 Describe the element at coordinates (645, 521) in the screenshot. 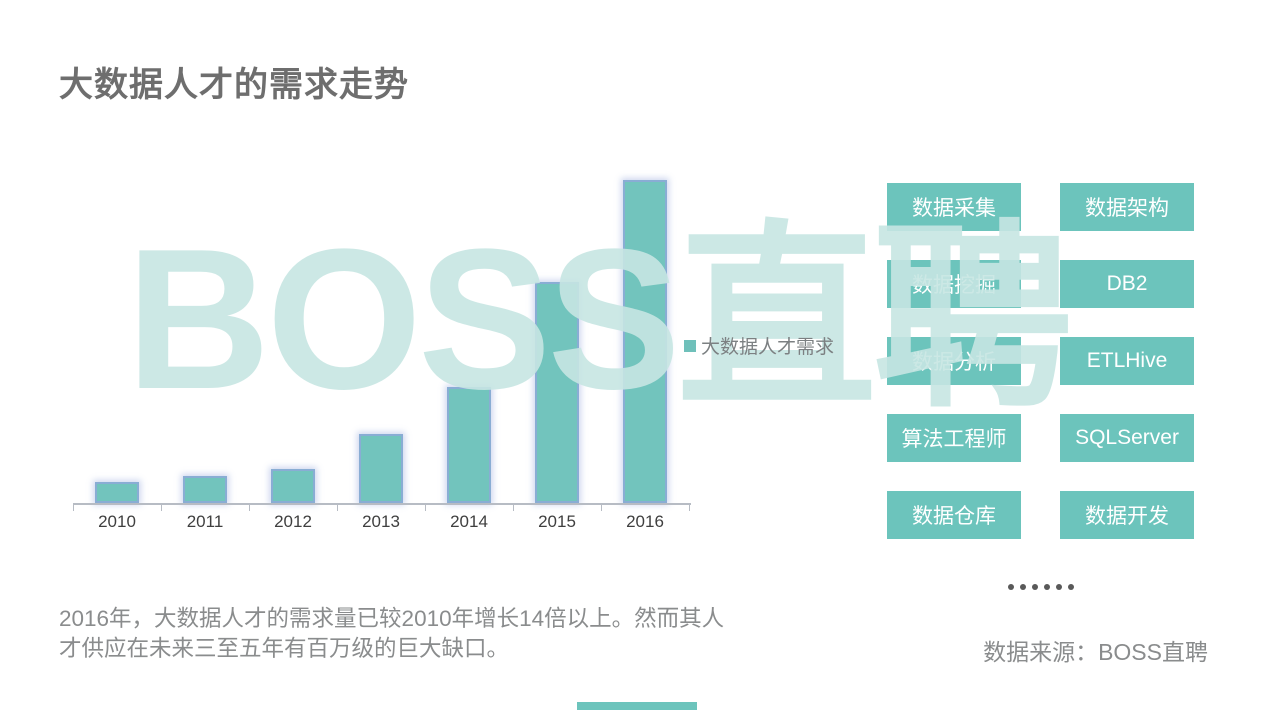

I see `x-tick-label: 2016` at that location.